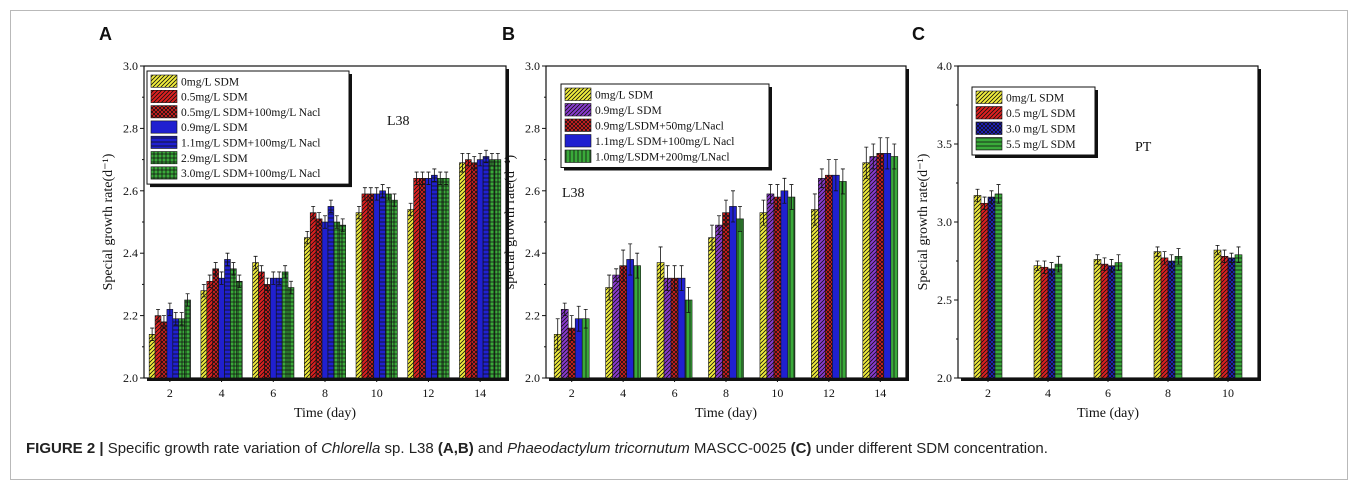 The height and width of the screenshot is (490, 1357). What do you see at coordinates (923, 221) in the screenshot?
I see `y-axis-label: Special growth rate(d⁻¹)` at bounding box center [923, 221].